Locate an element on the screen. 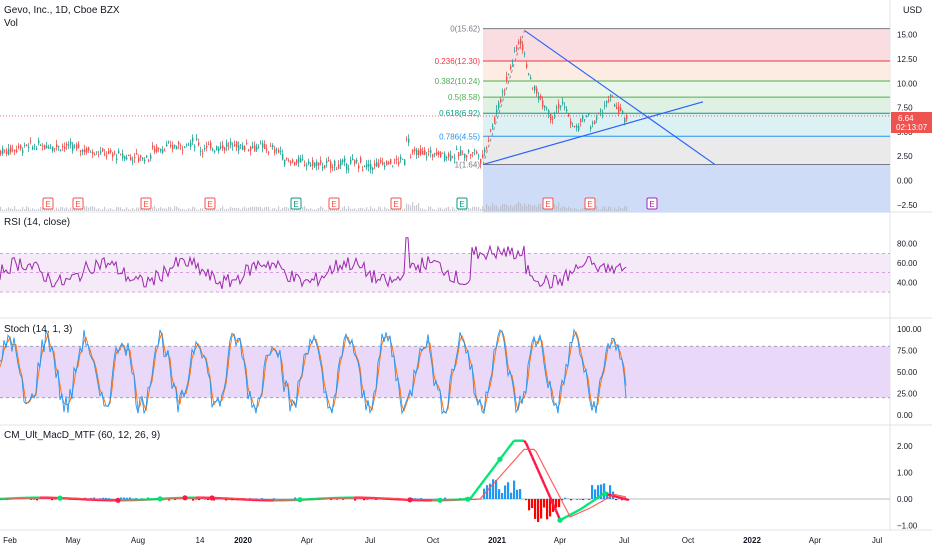  time-axis-label: Apr is located at coordinates (560, 540).